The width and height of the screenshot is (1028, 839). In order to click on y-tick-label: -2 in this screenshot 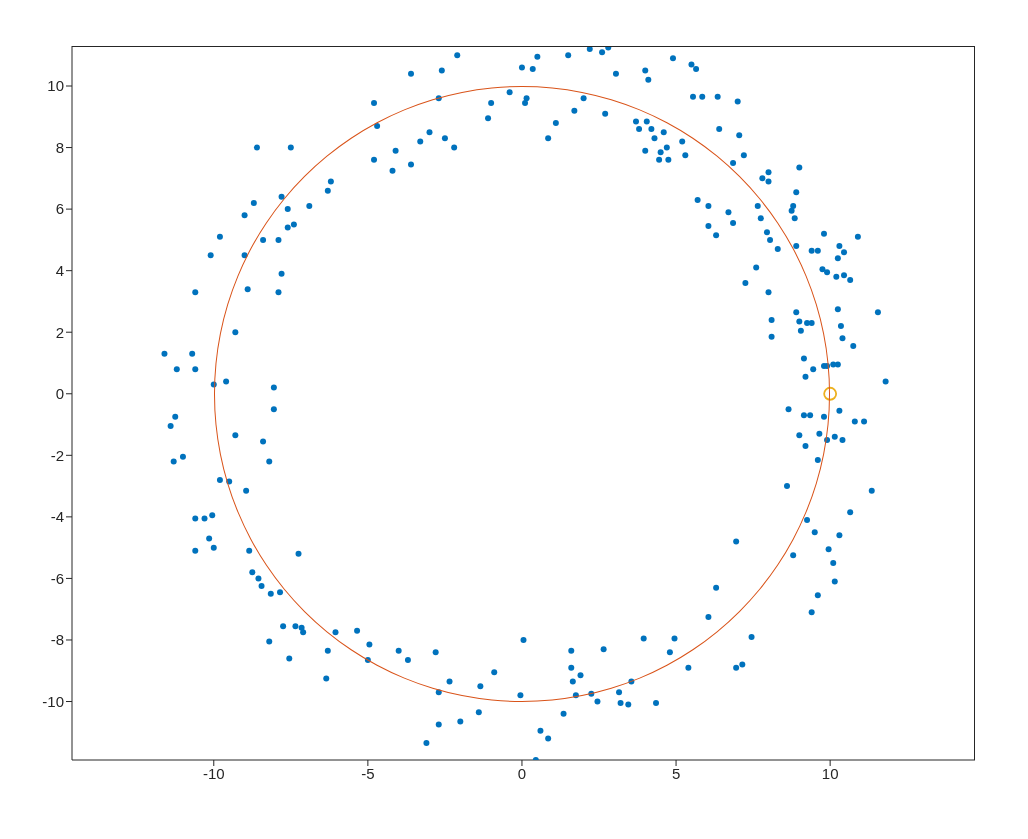, I will do `click(57, 455)`.